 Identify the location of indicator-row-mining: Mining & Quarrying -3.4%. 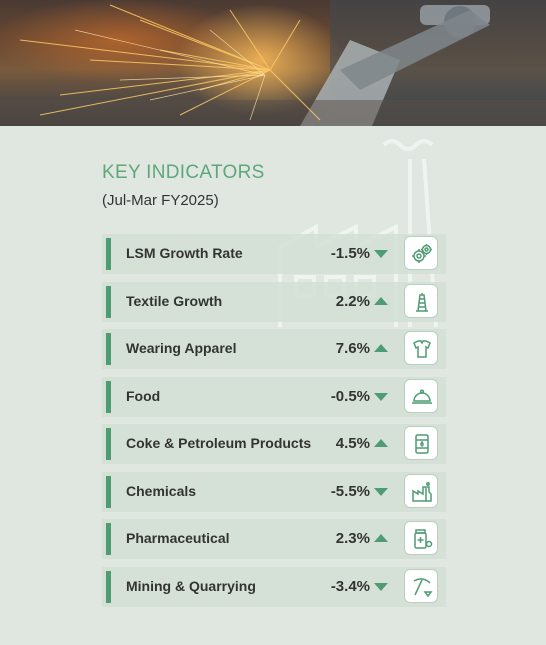
(274, 586).